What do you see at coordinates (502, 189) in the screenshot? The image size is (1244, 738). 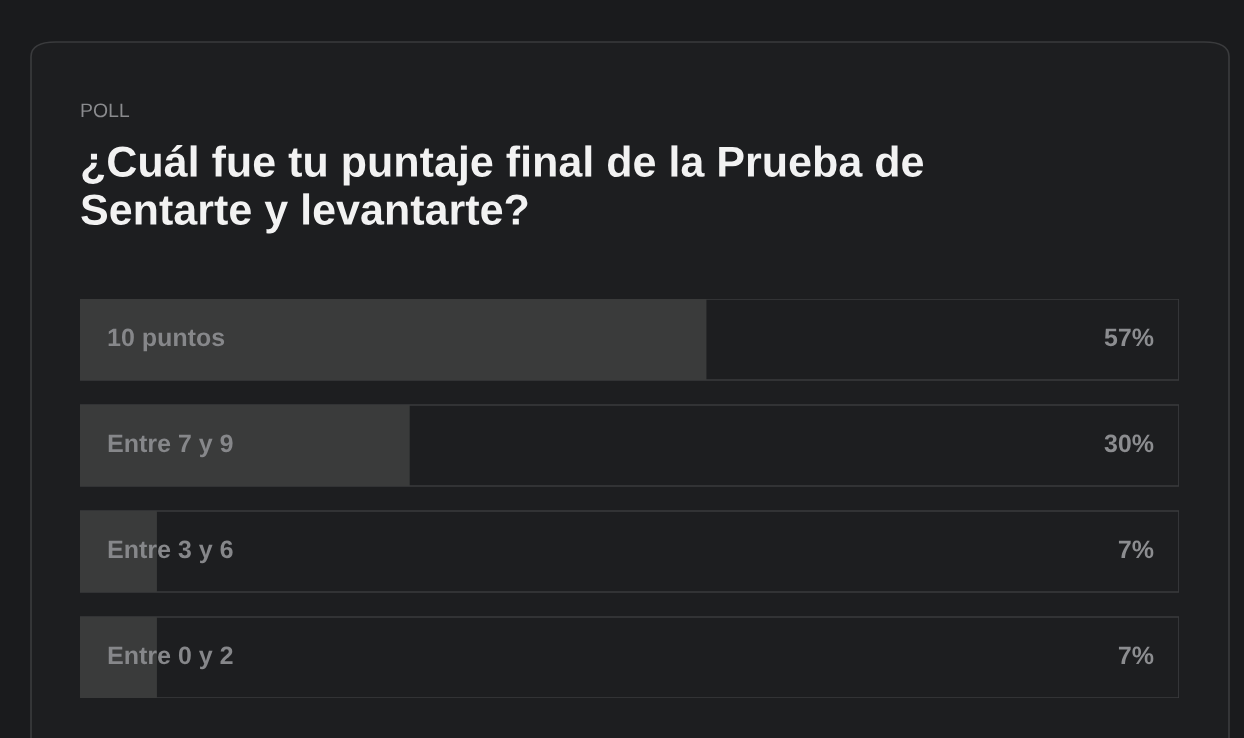 I see `chart-title: ¿Cuál fue tu puntaje final de la Prueba de Sentarte y levantarte?` at bounding box center [502, 189].